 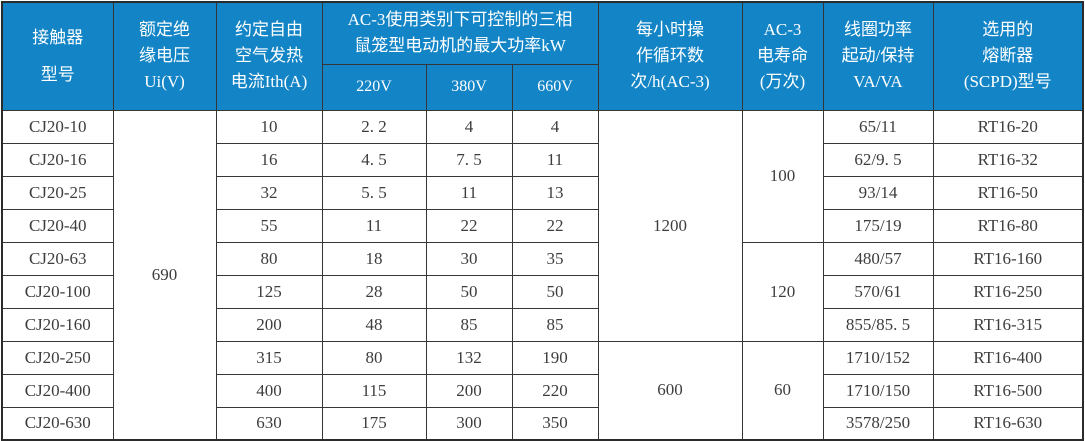 I want to click on cell-660v: 190, so click(x=555, y=357).